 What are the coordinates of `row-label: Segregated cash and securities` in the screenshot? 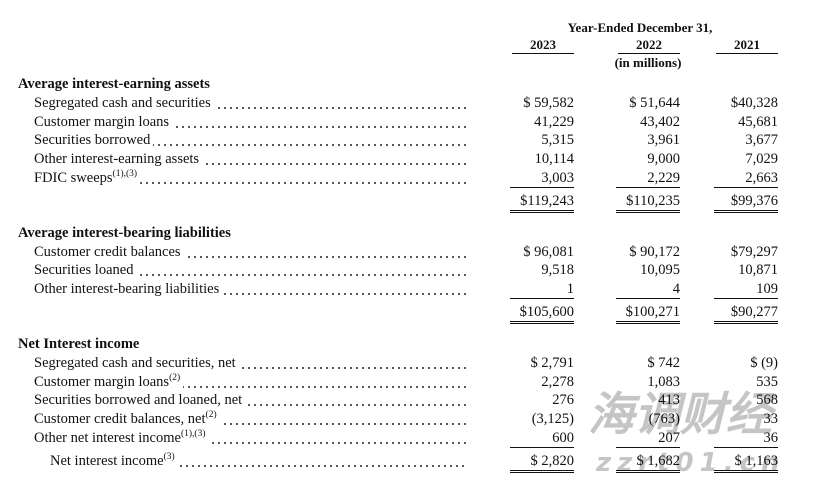 It's located at (122, 102).